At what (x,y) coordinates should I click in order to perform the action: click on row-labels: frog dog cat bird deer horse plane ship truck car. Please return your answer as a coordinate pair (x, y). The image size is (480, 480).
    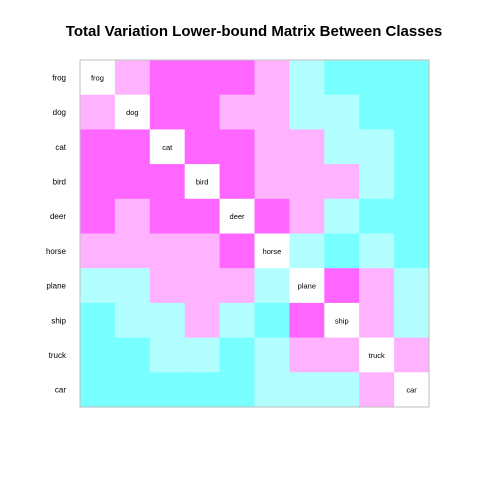
    Looking at the image, I should click on (56, 233).